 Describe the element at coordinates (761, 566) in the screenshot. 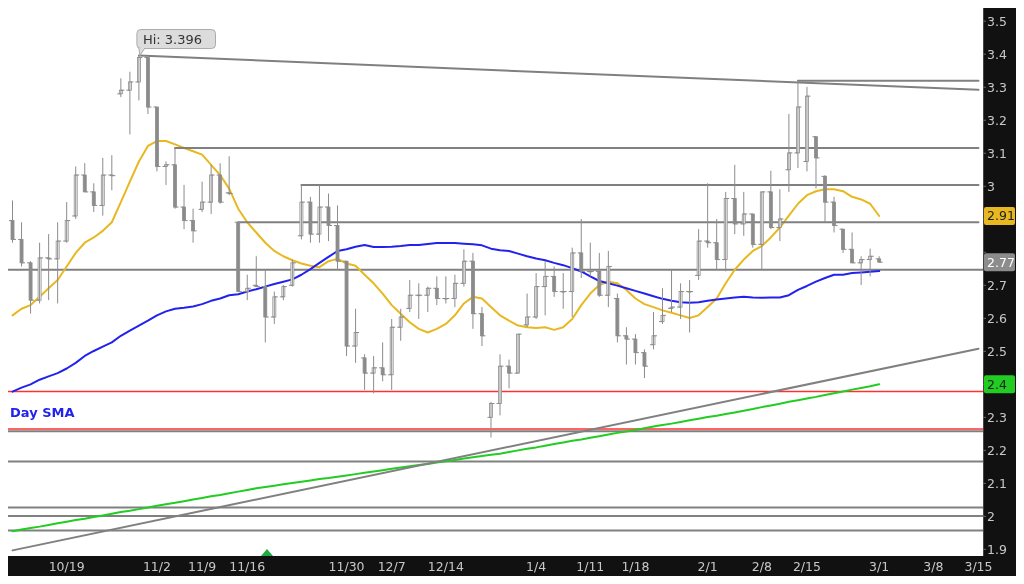

I see `x-tick-label: 2/8` at that location.